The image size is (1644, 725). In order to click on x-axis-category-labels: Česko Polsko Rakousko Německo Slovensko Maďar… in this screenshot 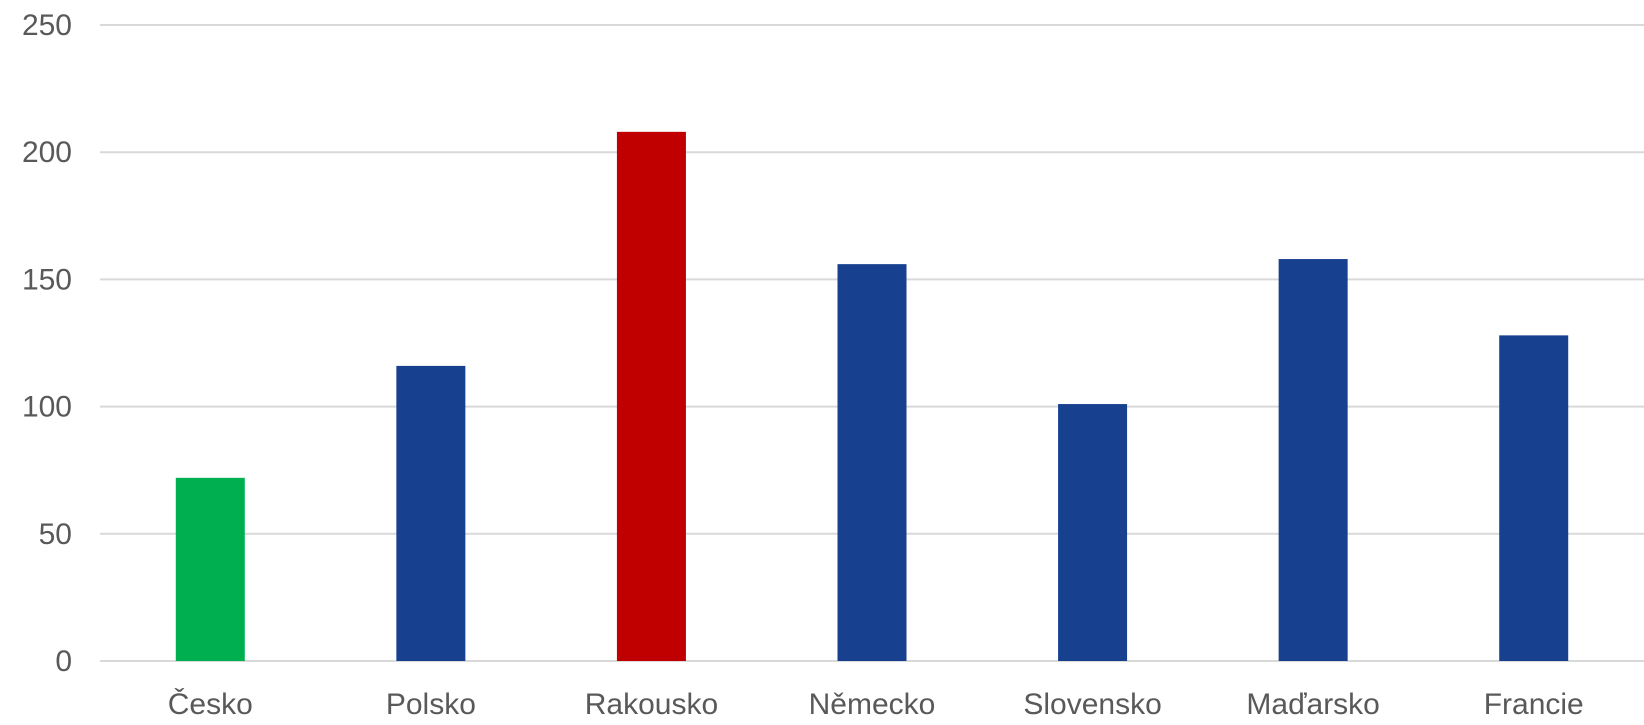, I will do `click(876, 704)`.